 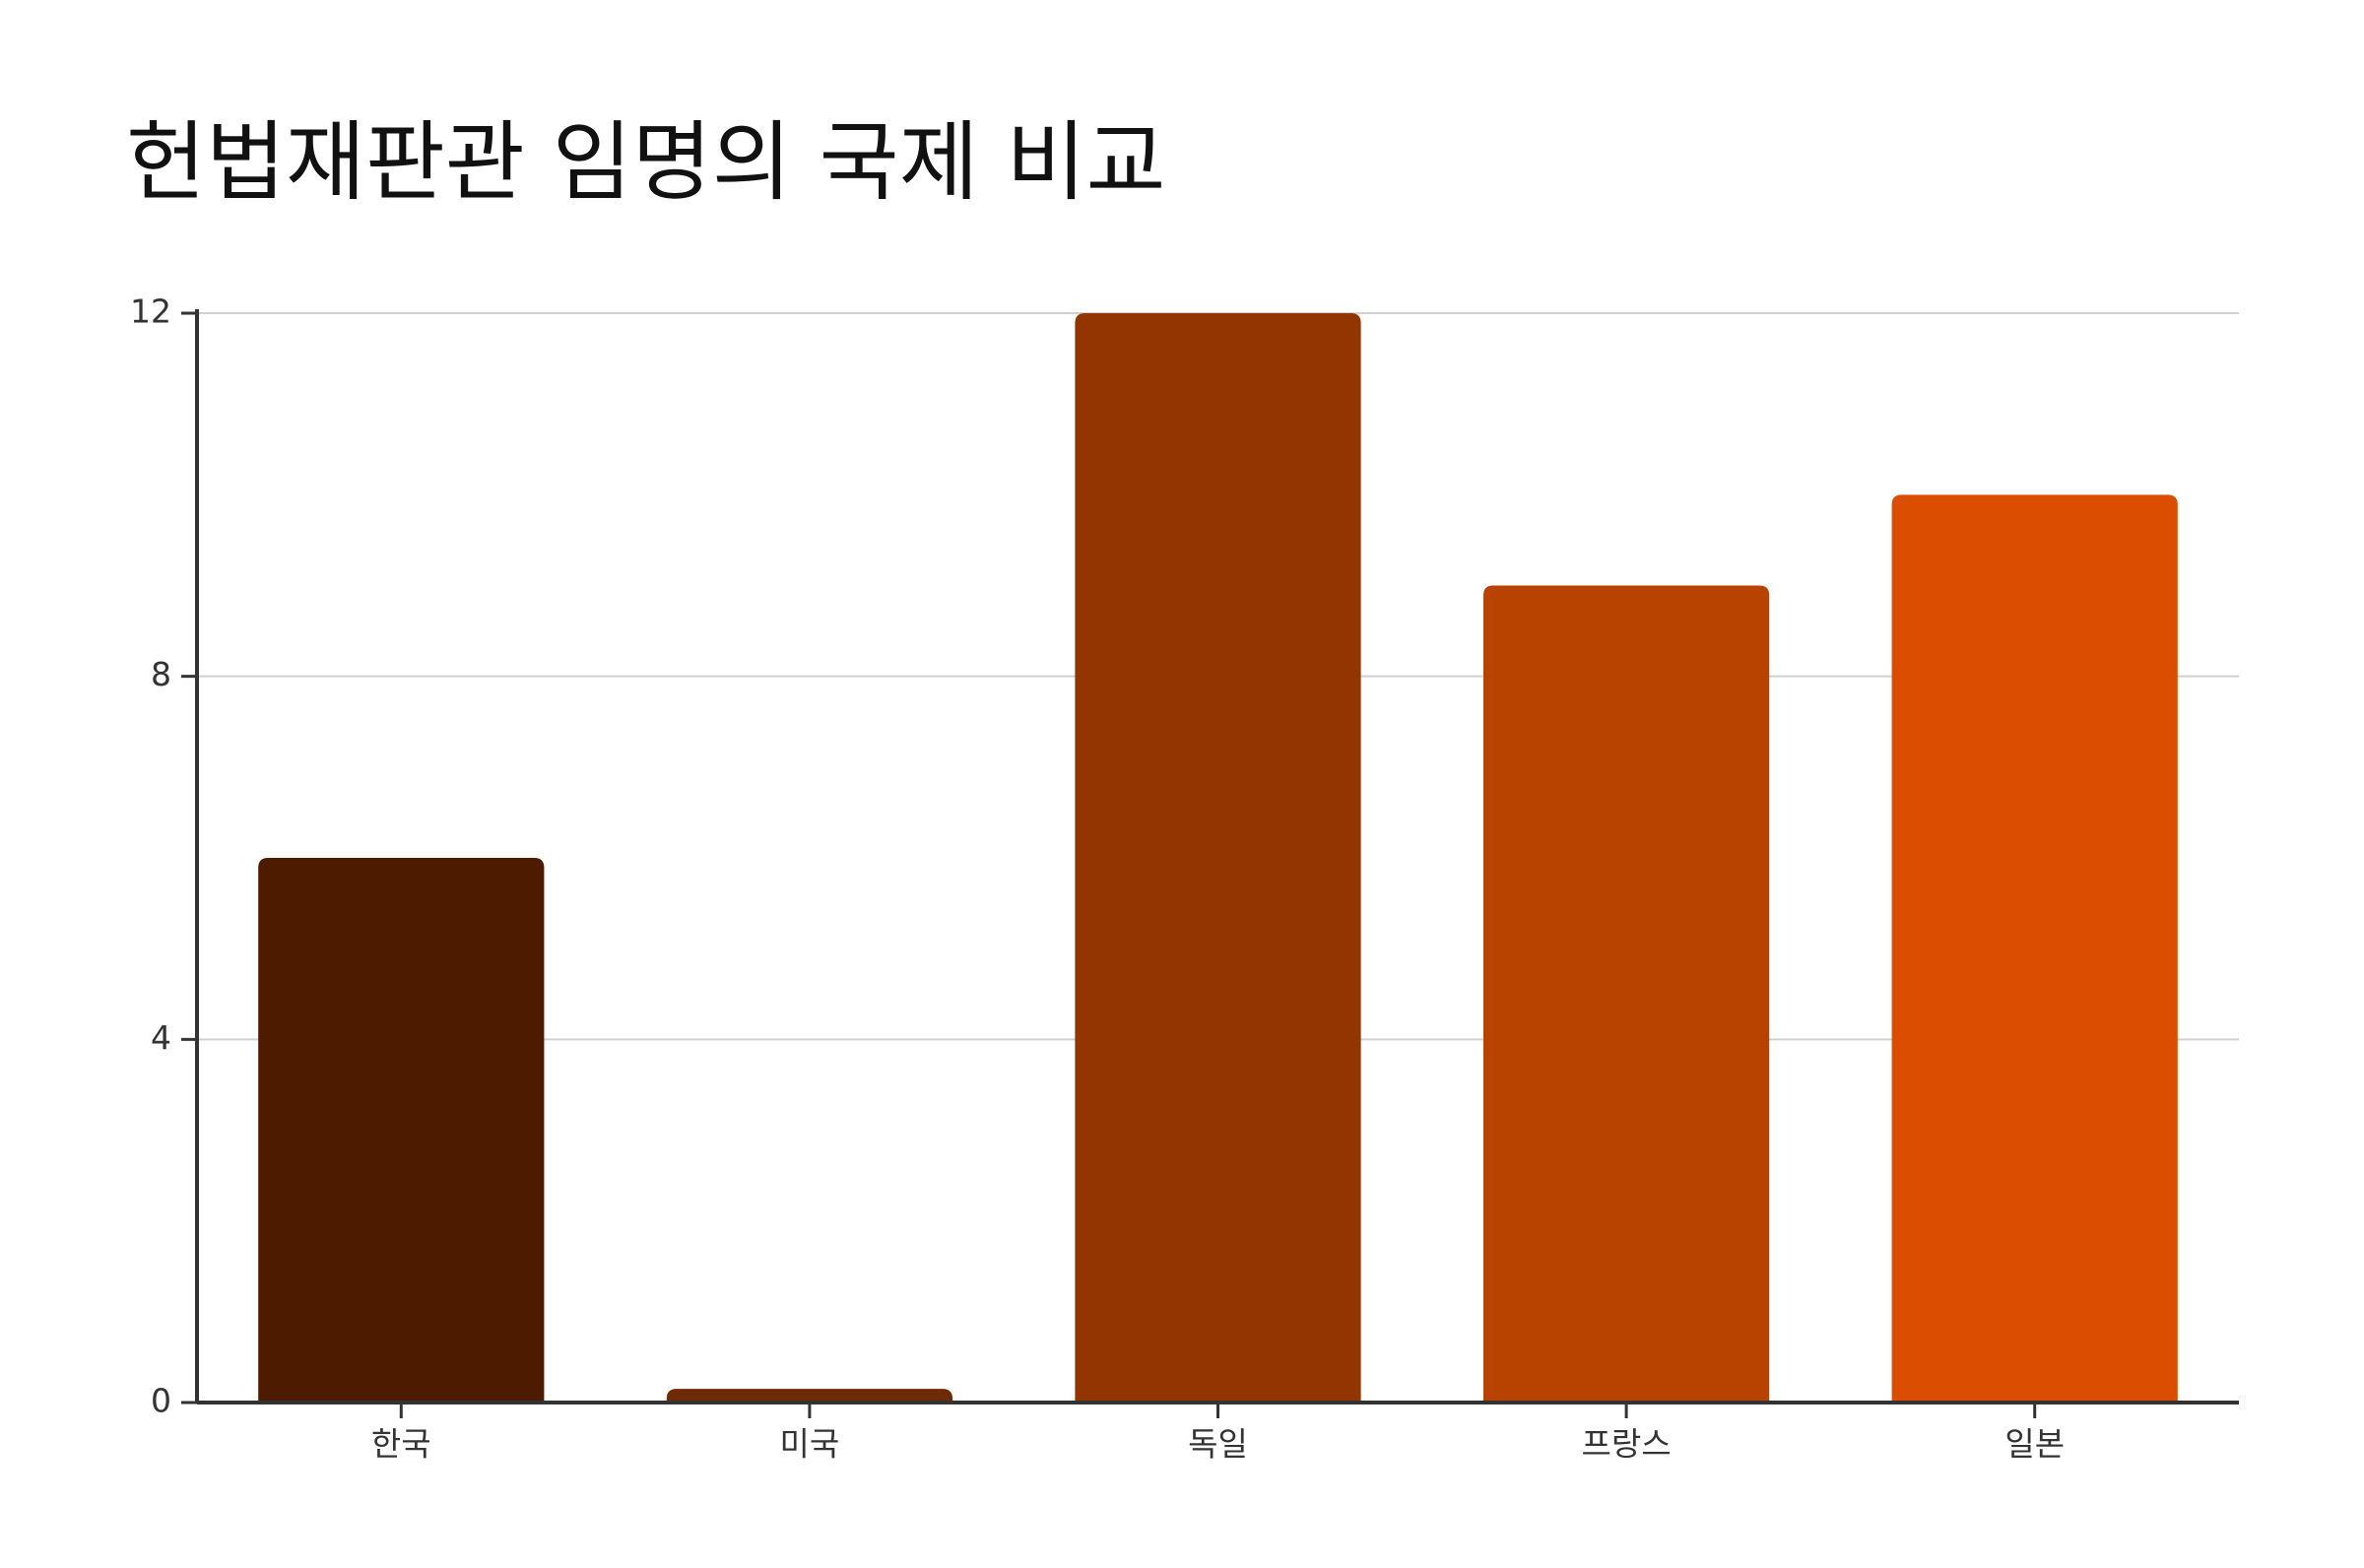 What do you see at coordinates (161, 1401) in the screenshot?
I see `y-tick-label: 0` at bounding box center [161, 1401].